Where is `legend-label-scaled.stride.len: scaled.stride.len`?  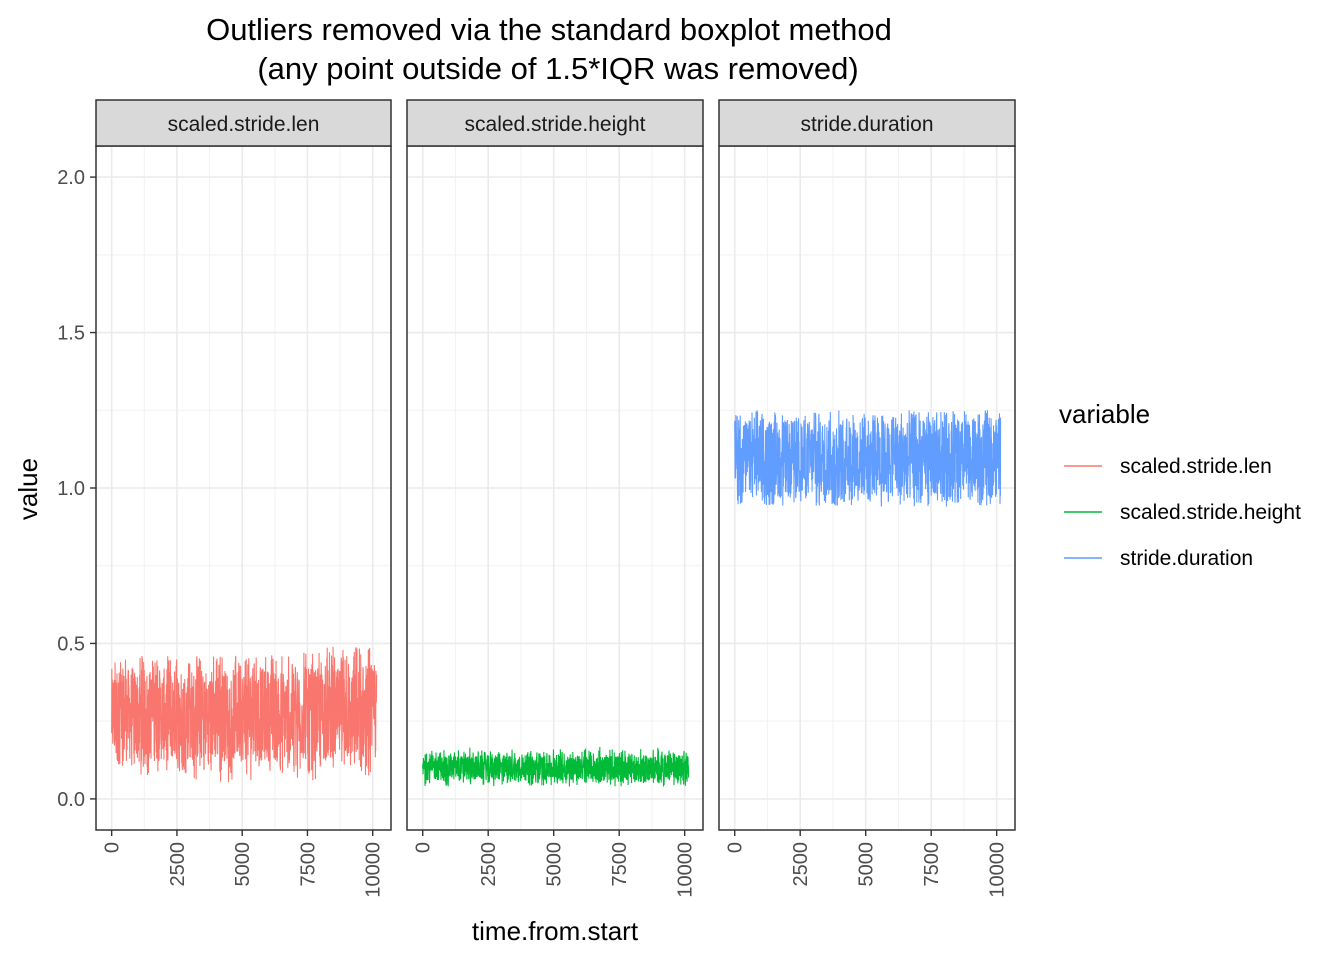
legend-label-scaled.stride.len: scaled.stride.len is located at coordinates (1196, 466).